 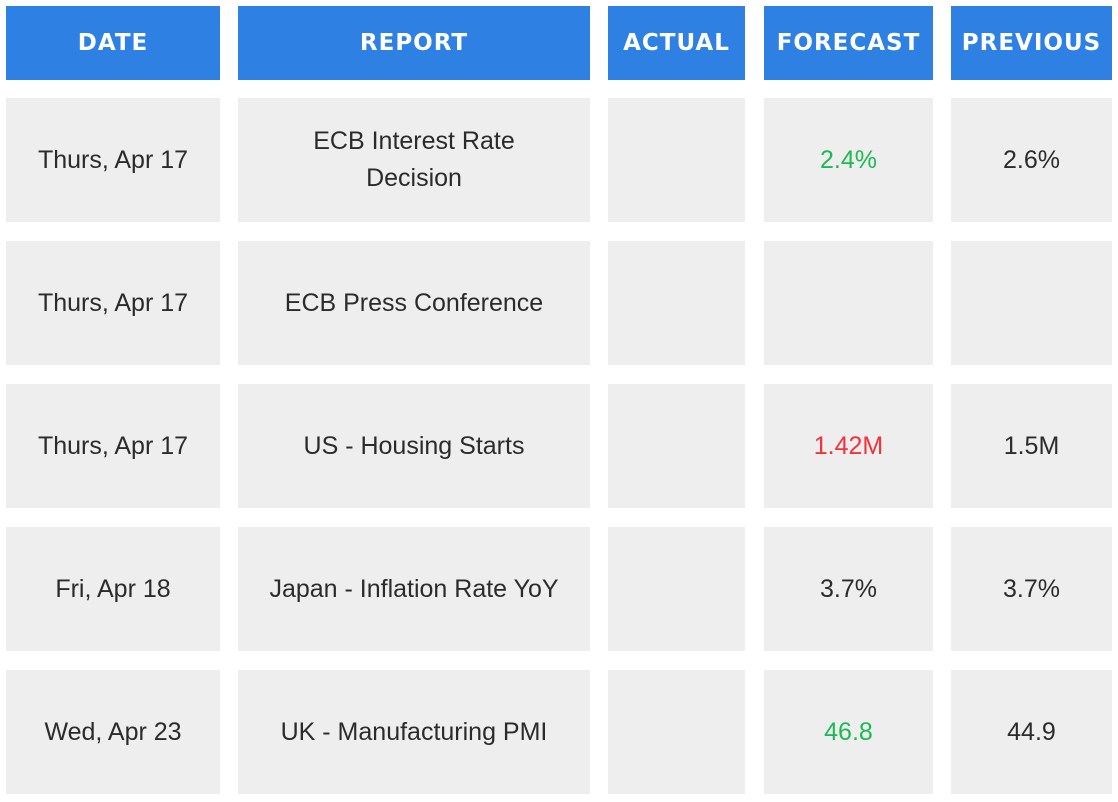 I want to click on header-text: DATE, so click(x=113, y=43).